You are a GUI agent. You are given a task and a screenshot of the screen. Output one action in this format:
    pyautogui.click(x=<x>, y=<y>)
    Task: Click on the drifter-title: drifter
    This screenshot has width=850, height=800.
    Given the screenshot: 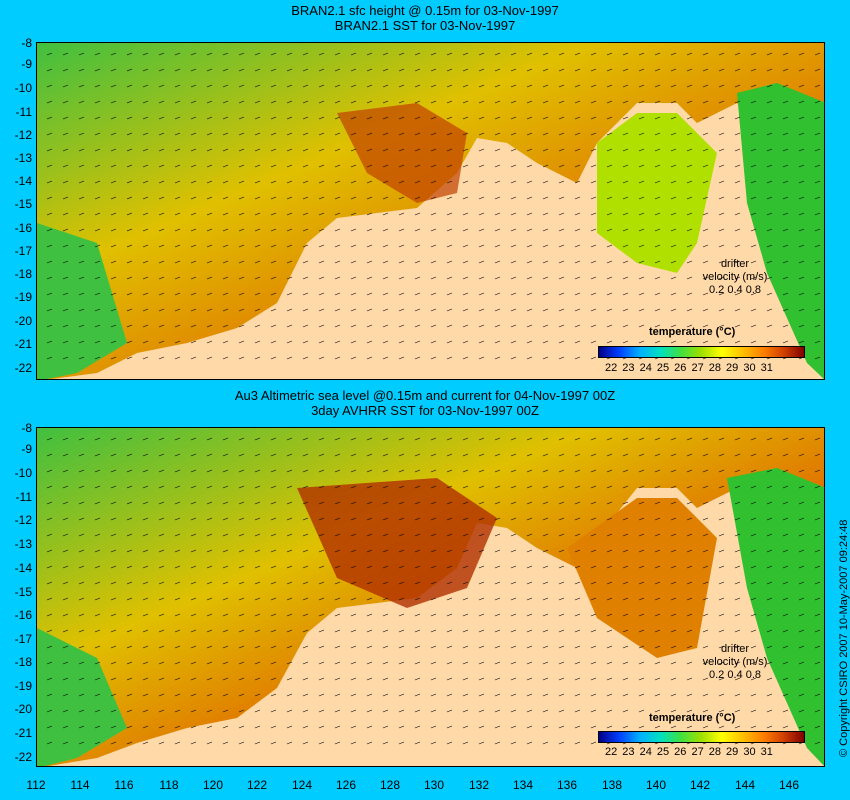 What is the action you would take?
    pyautogui.click(x=735, y=649)
    